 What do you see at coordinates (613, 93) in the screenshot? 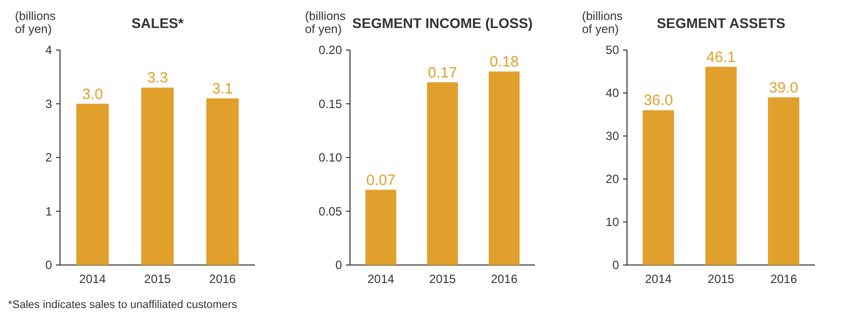
I see `y-tick-label: 40` at bounding box center [613, 93].